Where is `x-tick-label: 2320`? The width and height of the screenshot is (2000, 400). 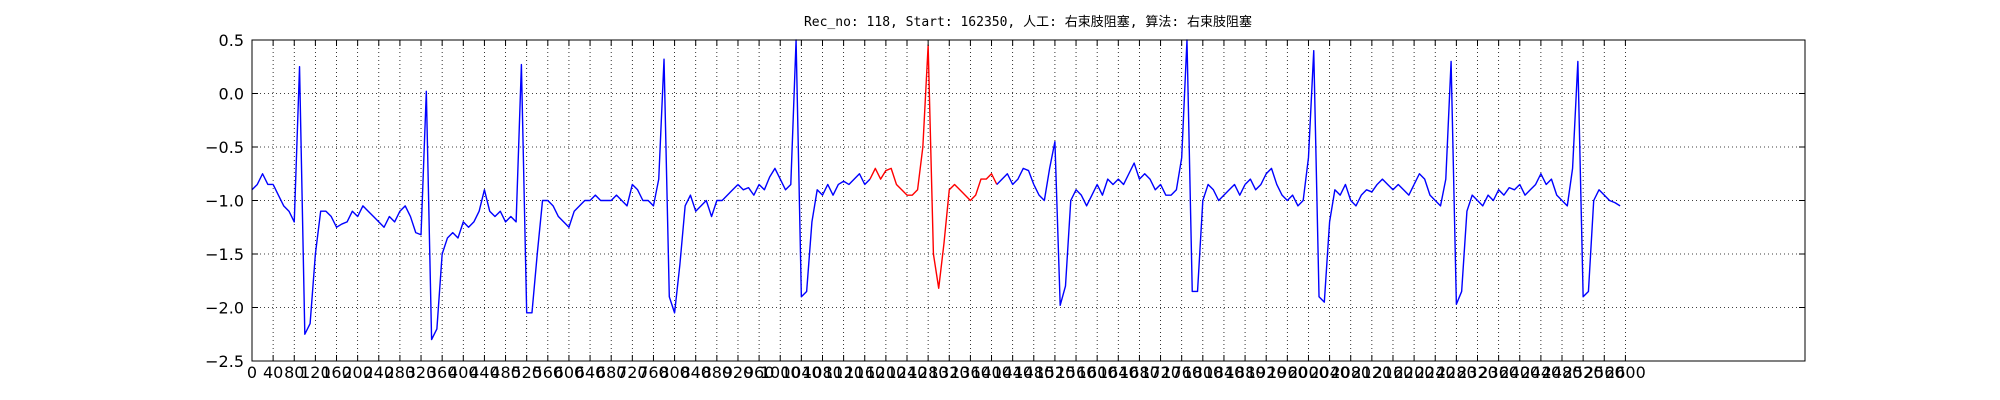 x-tick-label: 2320 is located at coordinates (1477, 372).